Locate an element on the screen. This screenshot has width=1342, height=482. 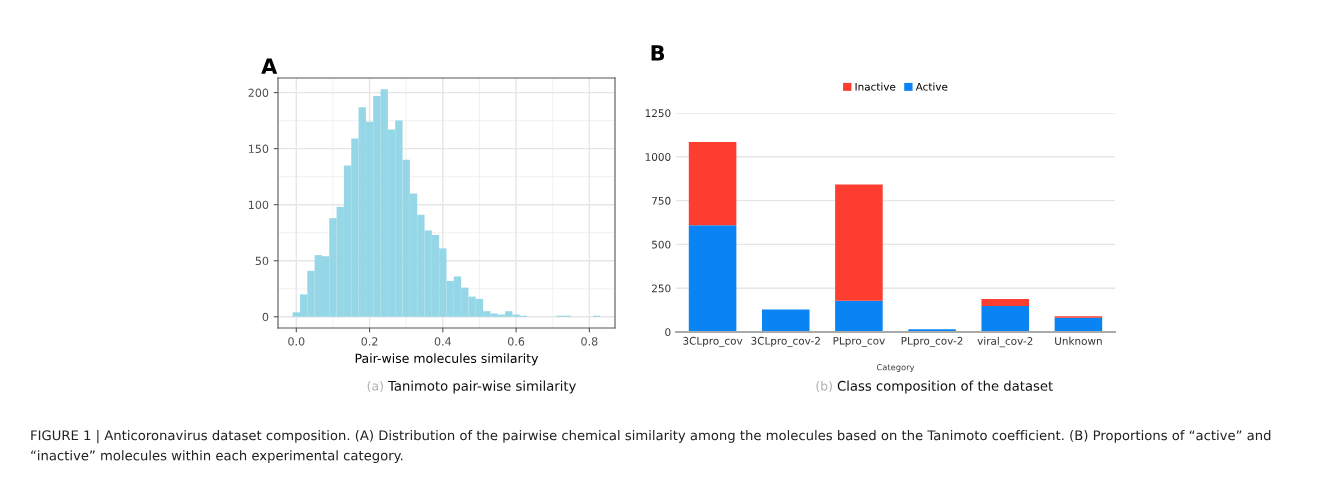
text: (a) is located at coordinates (375, 386).